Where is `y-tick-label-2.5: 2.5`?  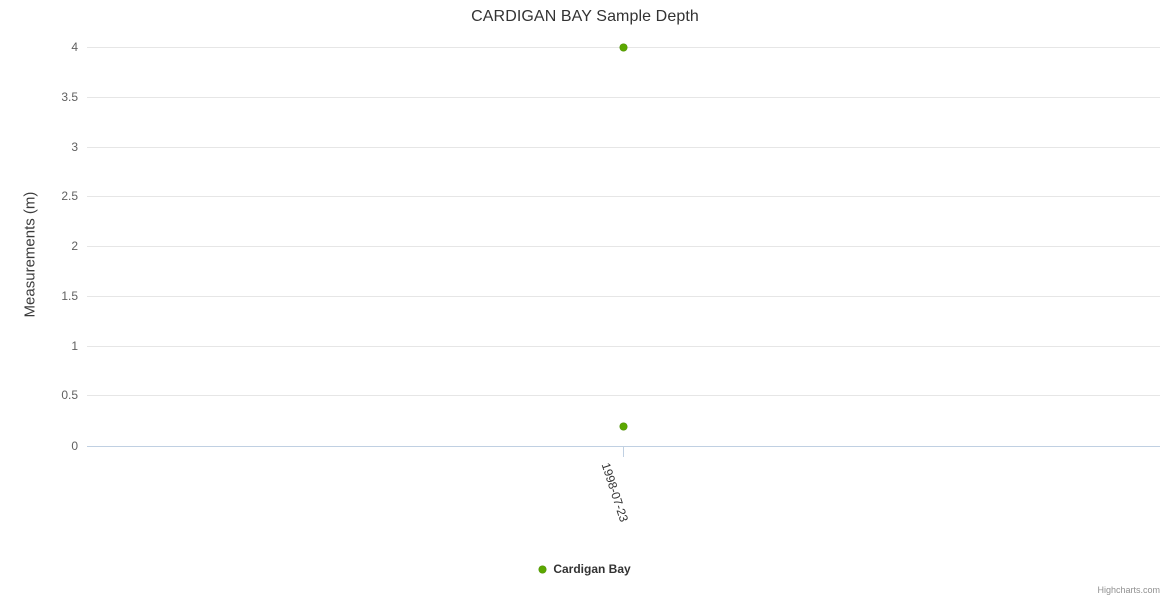
y-tick-label-2.5: 2.5 is located at coordinates (69, 196).